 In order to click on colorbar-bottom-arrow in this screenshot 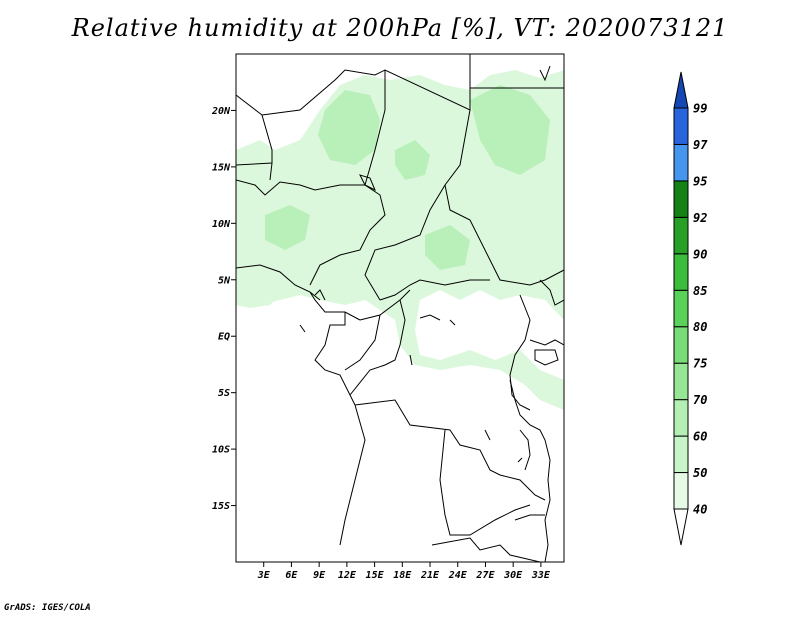, I will do `click(681, 527)`.